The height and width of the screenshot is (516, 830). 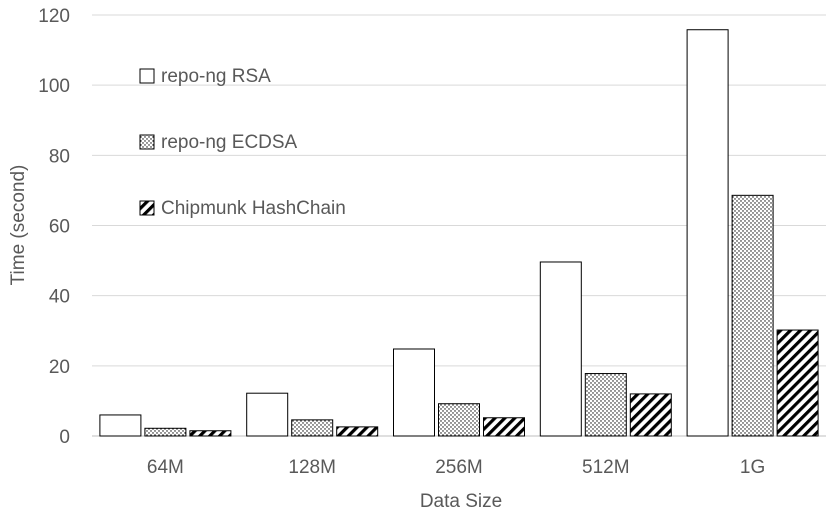 I want to click on x-axis-title: Data Size, so click(x=461, y=501).